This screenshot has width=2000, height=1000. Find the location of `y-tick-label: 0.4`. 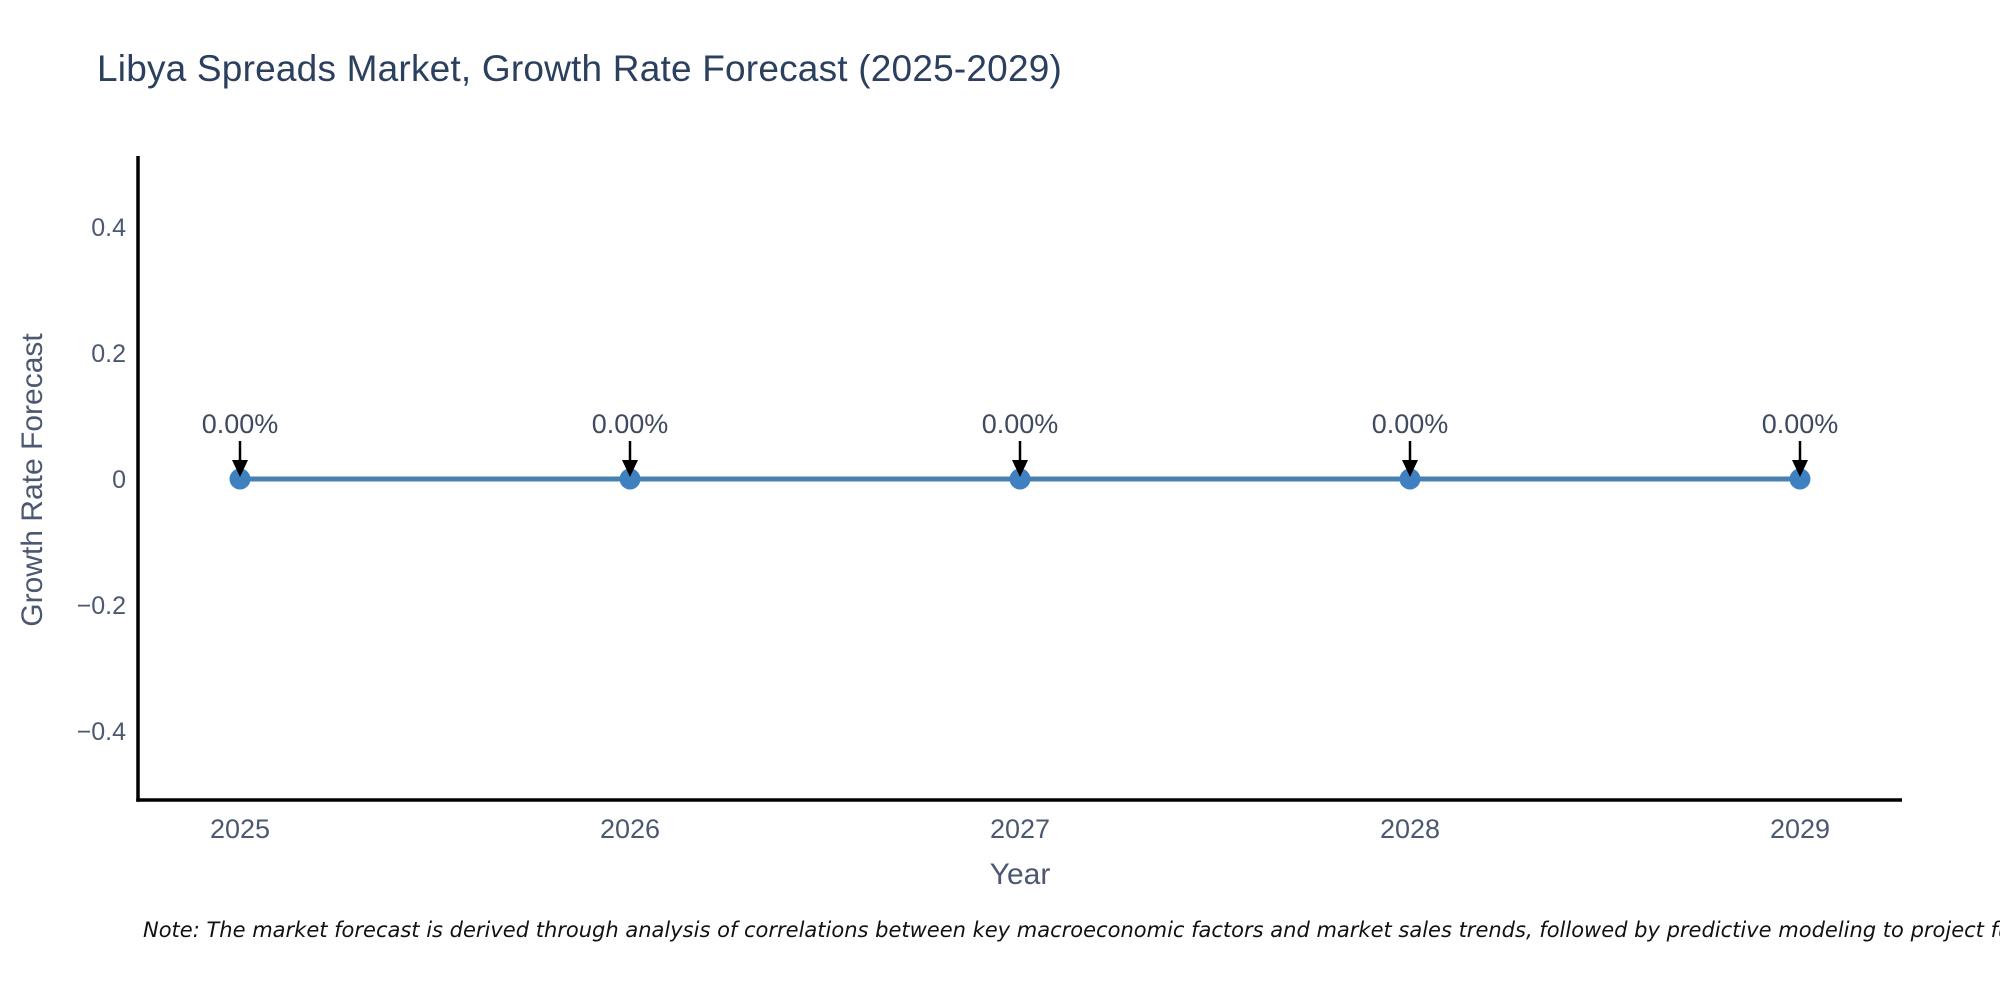

y-tick-label: 0.4 is located at coordinates (108, 228).